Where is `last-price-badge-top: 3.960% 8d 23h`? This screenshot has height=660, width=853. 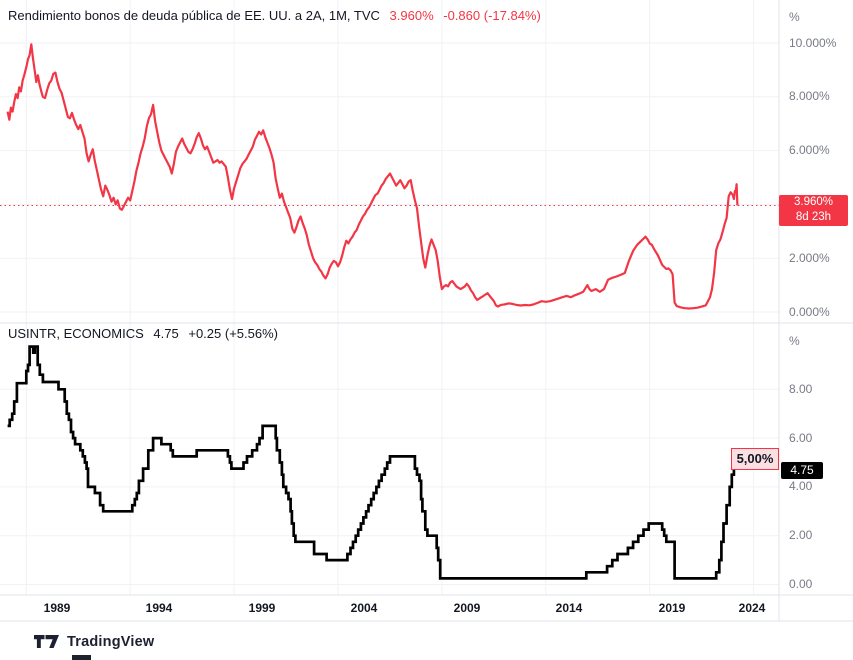
last-price-badge-top: 3.960% 8d 23h is located at coordinates (813, 210).